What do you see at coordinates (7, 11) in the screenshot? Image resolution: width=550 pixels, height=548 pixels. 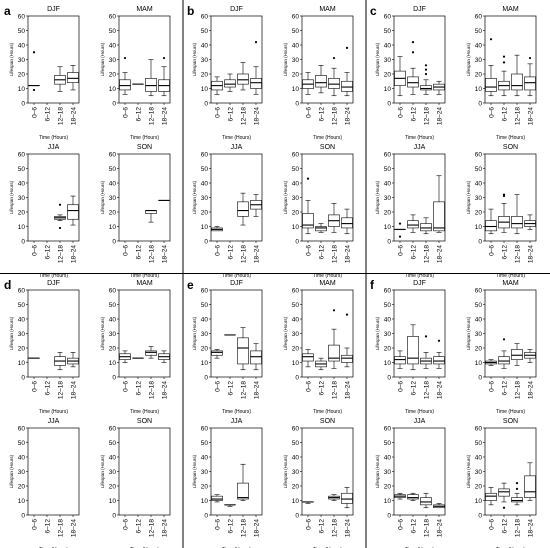 I see `panel-label: a` at bounding box center [7, 11].